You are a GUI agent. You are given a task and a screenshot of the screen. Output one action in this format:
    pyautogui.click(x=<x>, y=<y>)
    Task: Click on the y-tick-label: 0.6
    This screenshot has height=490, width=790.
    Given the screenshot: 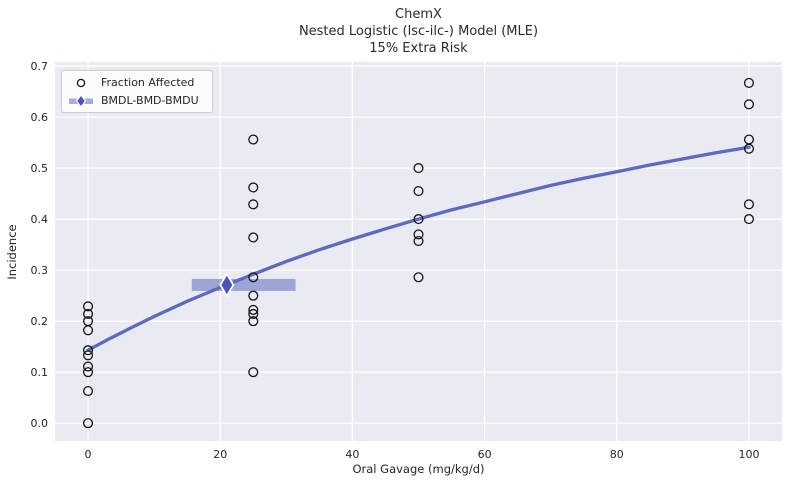 What is the action you would take?
    pyautogui.click(x=40, y=117)
    